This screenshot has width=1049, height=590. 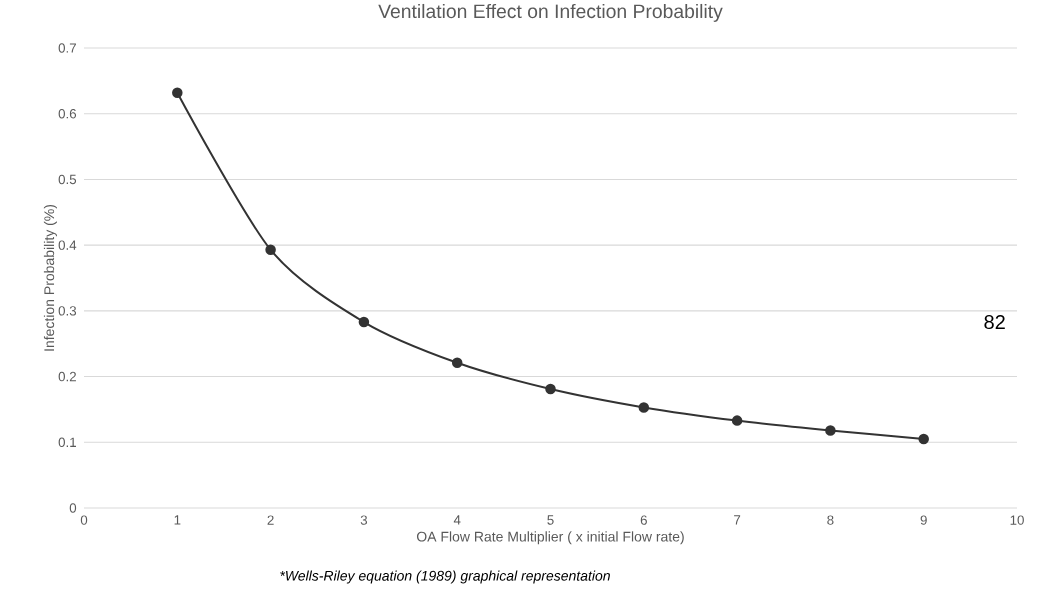 What do you see at coordinates (67, 245) in the screenshot?
I see `y-tick-label: 0.4` at bounding box center [67, 245].